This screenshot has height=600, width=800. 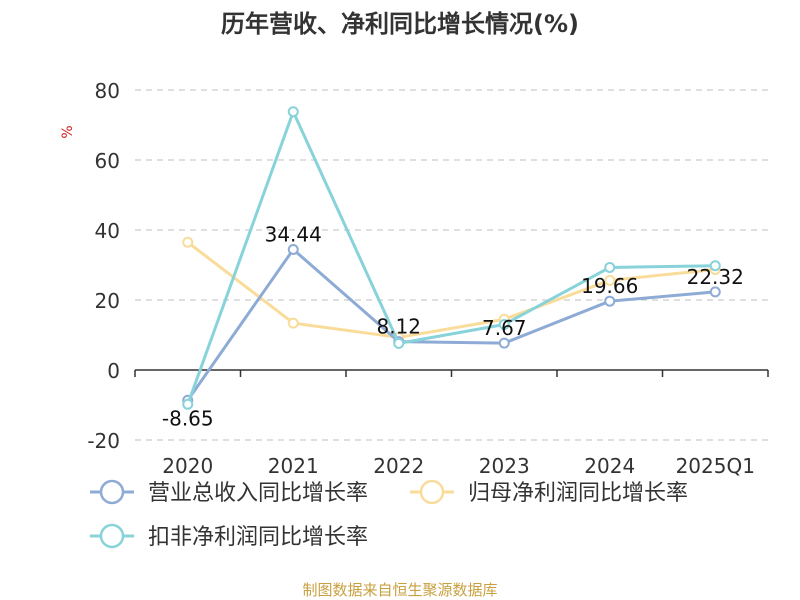 What do you see at coordinates (451, 290) in the screenshot?
I see `series-line` at bounding box center [451, 290].